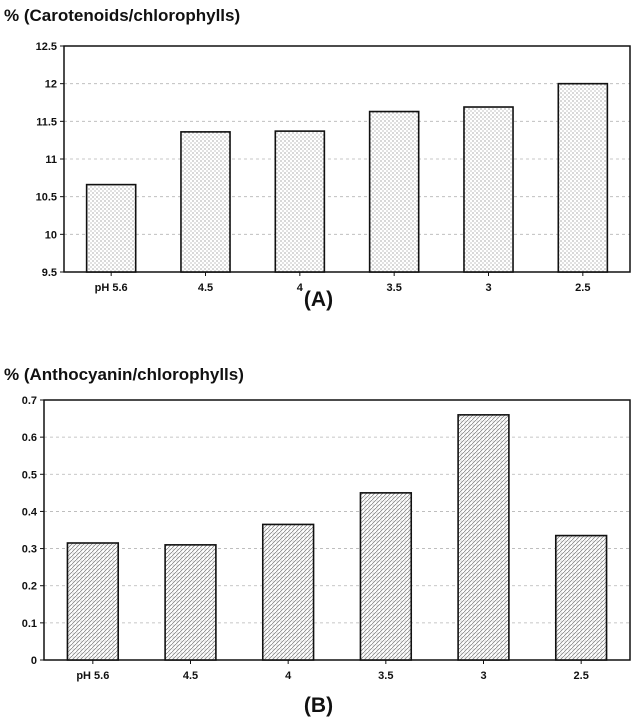 This screenshot has height=727, width=637. I want to click on y-tick-label: 0.2, so click(29, 587).